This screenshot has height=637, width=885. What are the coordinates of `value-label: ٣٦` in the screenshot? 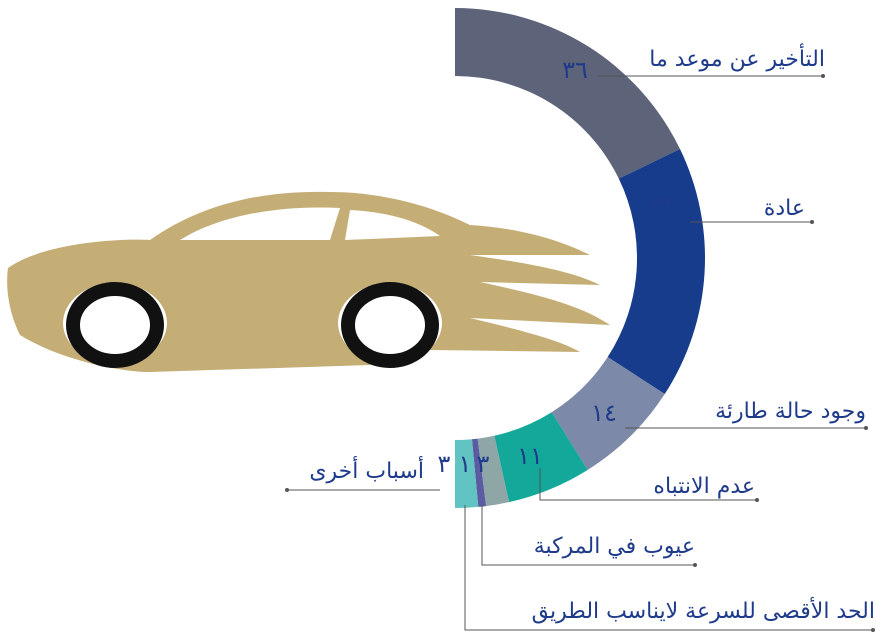 It's located at (575, 70).